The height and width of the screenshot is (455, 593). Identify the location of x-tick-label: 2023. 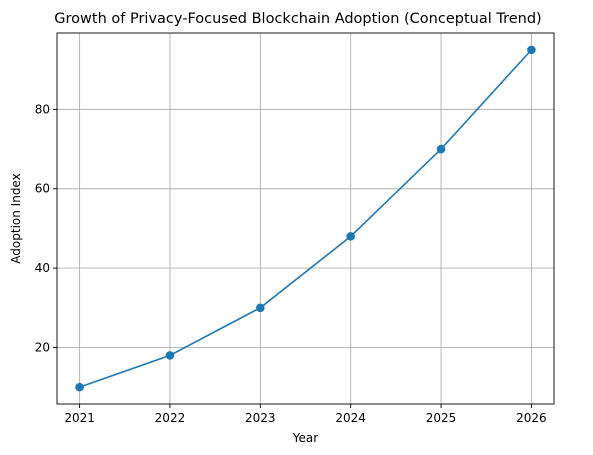
(260, 418).